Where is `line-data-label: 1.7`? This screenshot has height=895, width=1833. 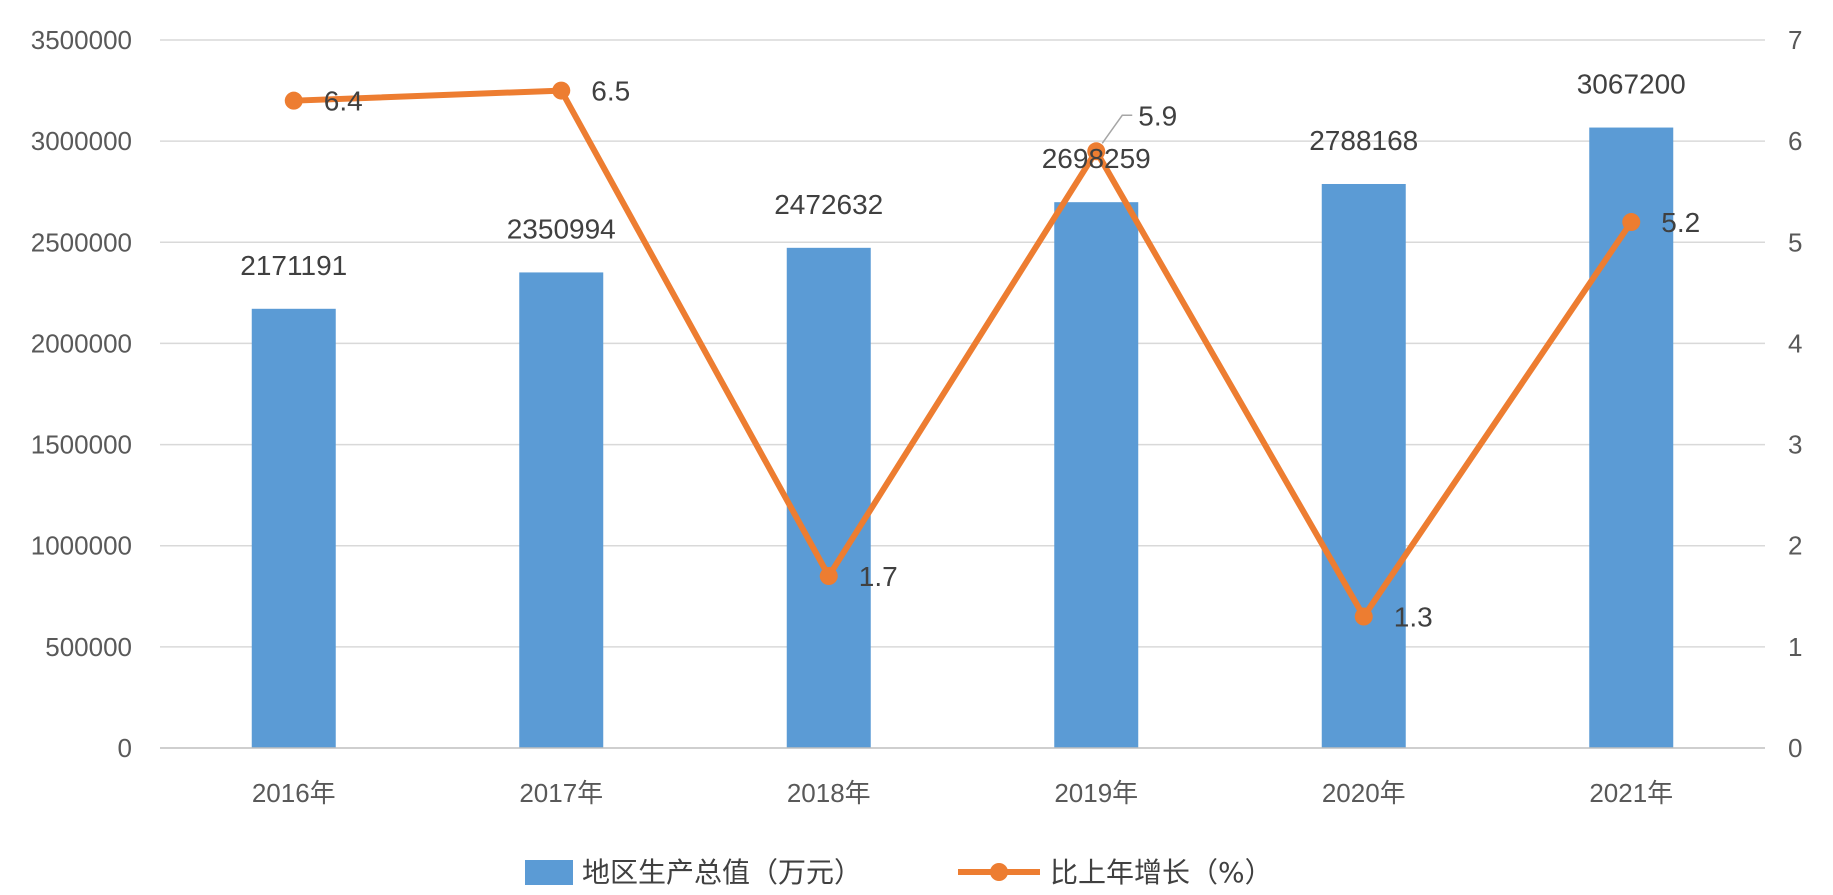 line-data-label: 1.7 is located at coordinates (878, 576).